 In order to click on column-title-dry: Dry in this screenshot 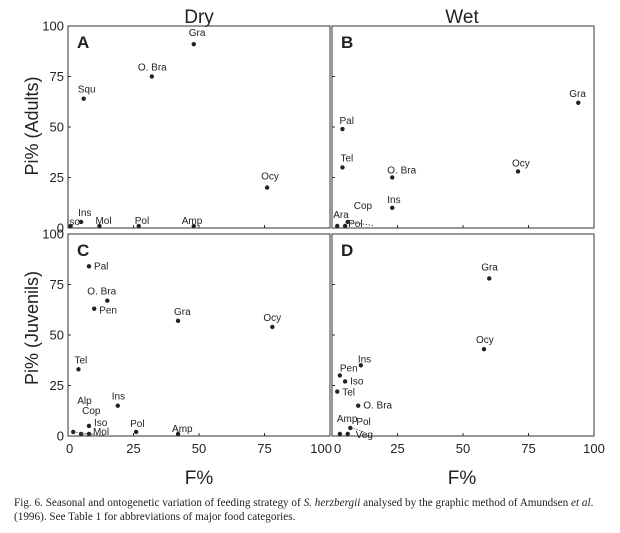, I will do `click(199, 17)`.